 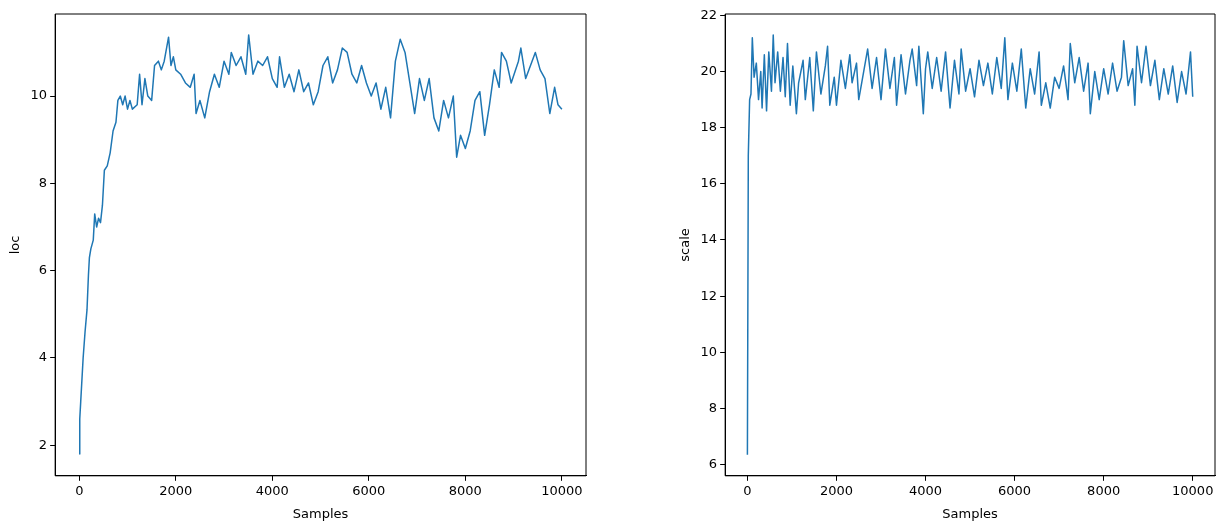 What do you see at coordinates (43, 444) in the screenshot?
I see `y-tick-label: 2` at bounding box center [43, 444].